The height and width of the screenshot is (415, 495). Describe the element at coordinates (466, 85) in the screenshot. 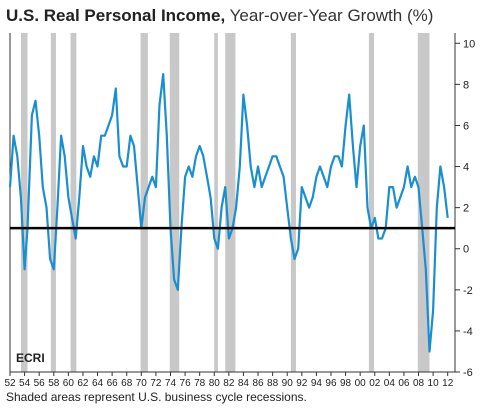

I see `y-tick-label: 8` at that location.